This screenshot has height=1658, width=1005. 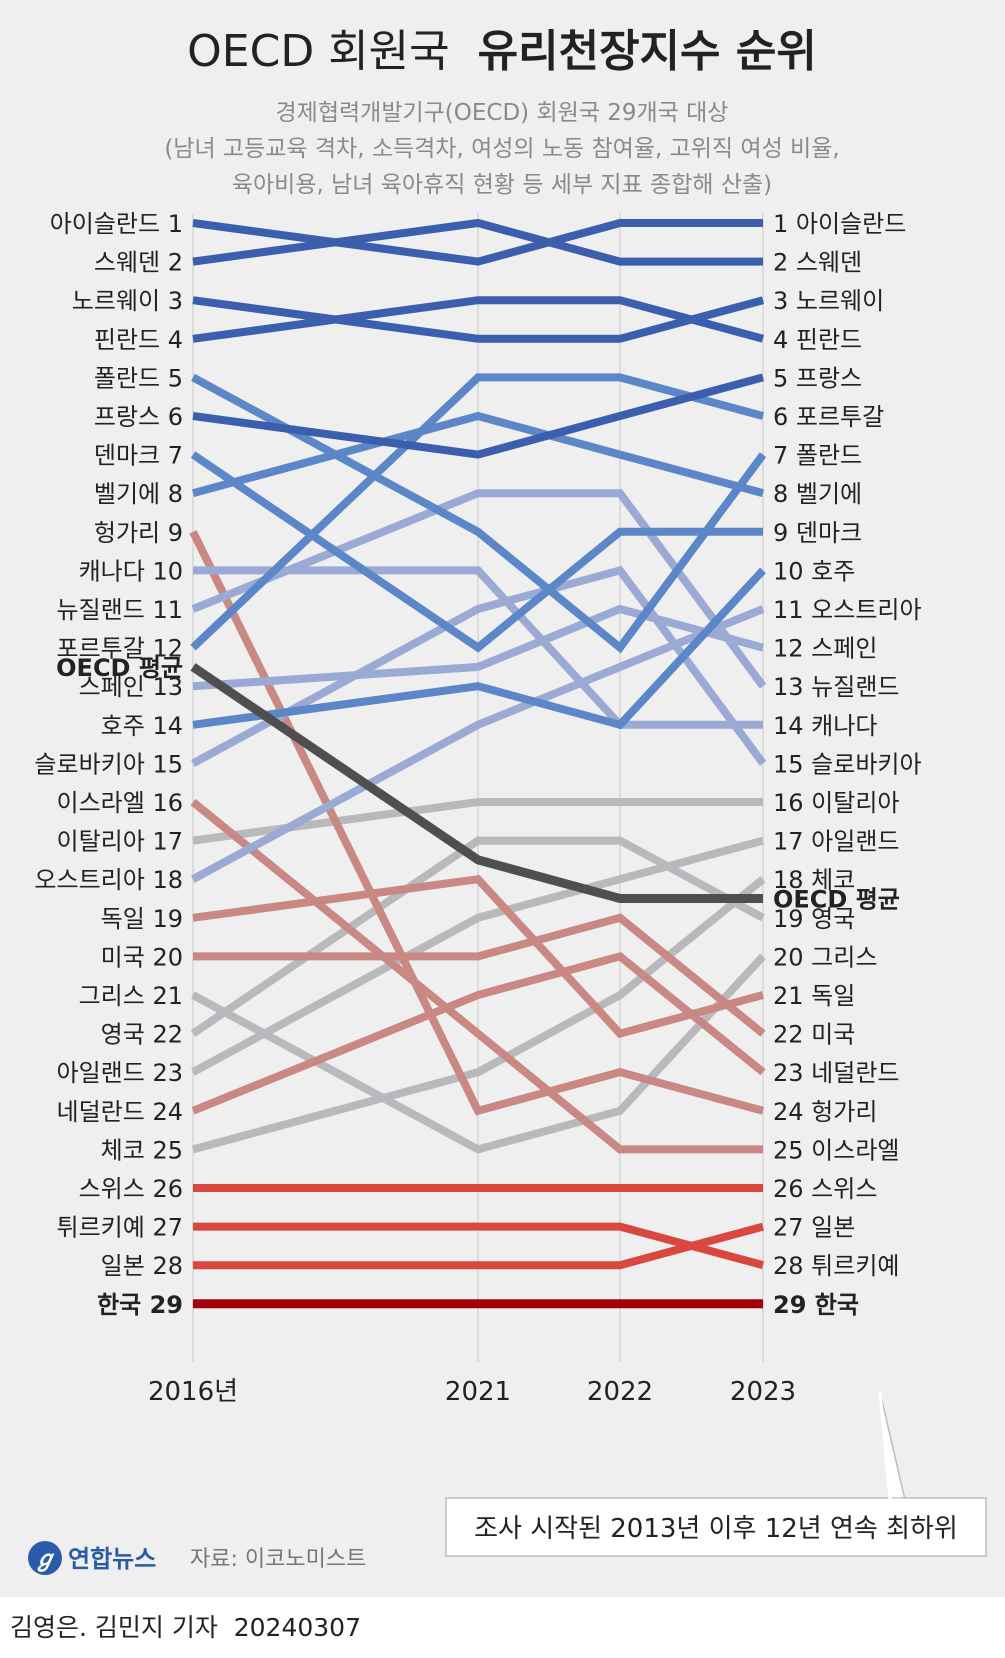 I want to click on x-tick-label: 2023, so click(x=763, y=1392).